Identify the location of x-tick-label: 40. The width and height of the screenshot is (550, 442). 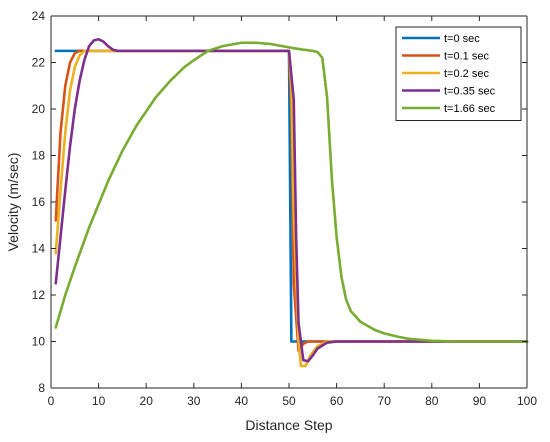
(242, 401).